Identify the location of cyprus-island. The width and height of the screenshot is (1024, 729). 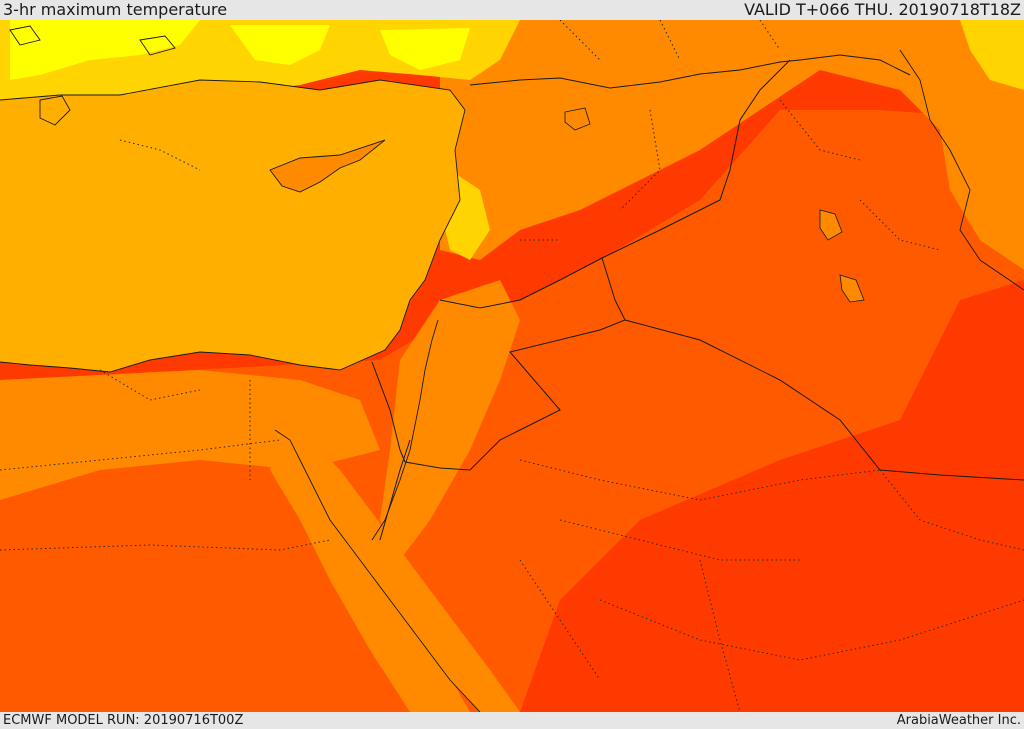
(327, 166).